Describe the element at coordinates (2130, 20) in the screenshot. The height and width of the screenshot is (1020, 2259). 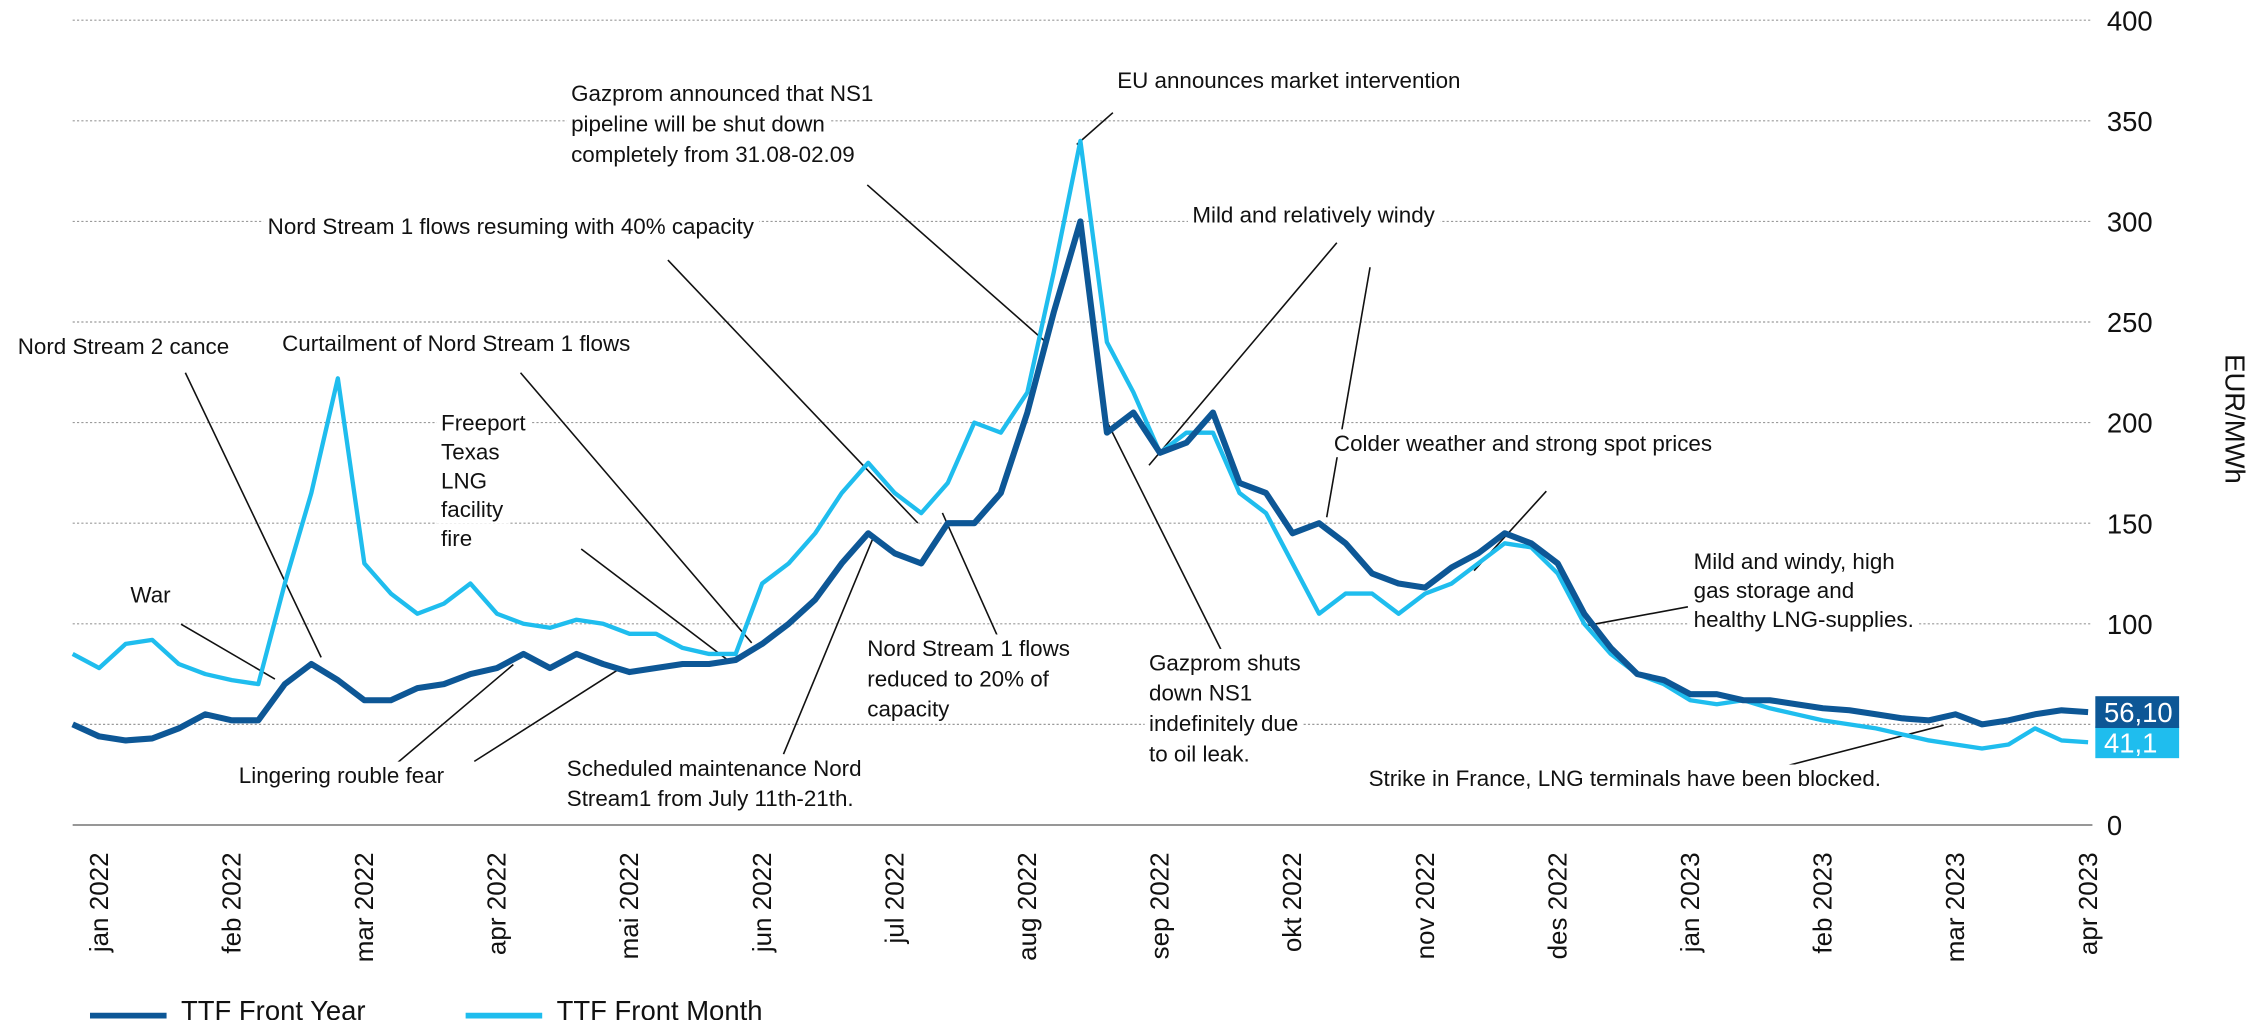
I see `y-tick-label: 400` at that location.